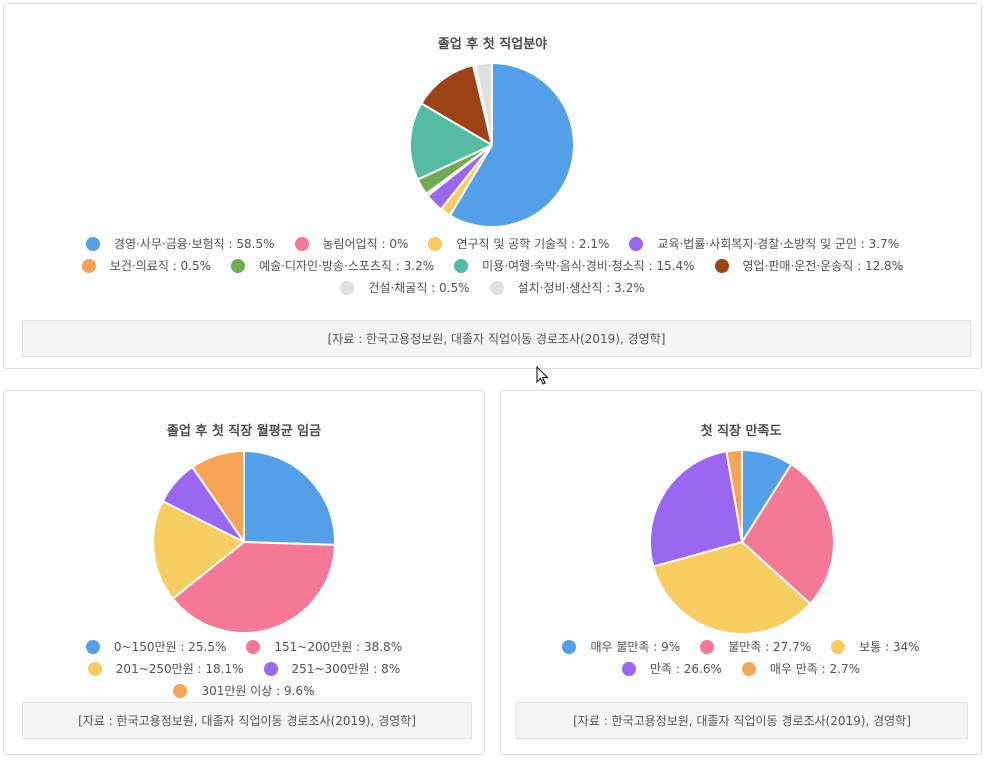 This screenshot has width=985, height=761. Describe the element at coordinates (170, 647) in the screenshot. I see `legend-label: 0~150만원 : 25.5%` at that location.